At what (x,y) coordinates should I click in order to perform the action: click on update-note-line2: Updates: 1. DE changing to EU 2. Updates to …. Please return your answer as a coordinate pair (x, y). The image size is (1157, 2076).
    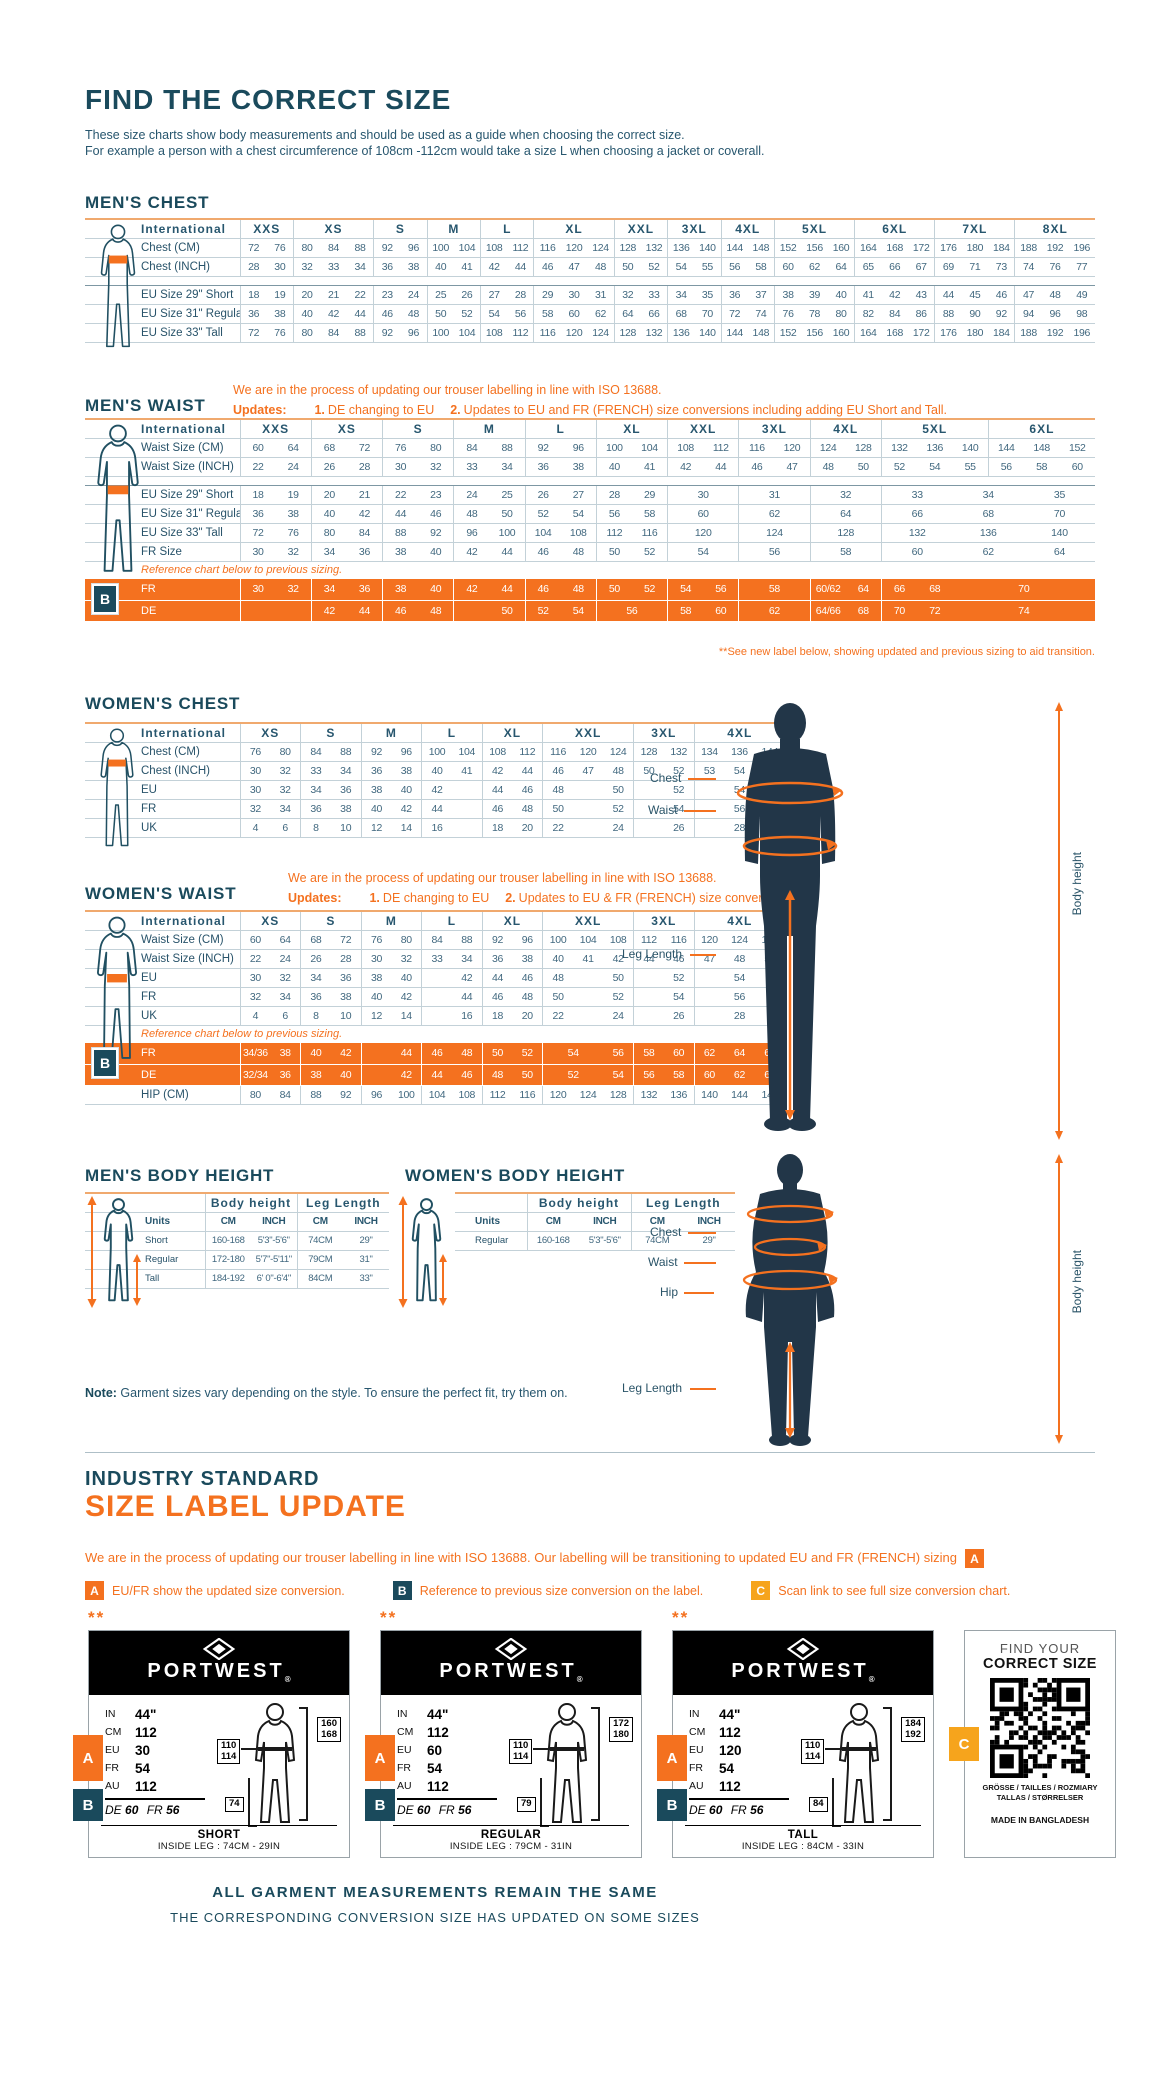
    Looking at the image, I should click on (590, 410).